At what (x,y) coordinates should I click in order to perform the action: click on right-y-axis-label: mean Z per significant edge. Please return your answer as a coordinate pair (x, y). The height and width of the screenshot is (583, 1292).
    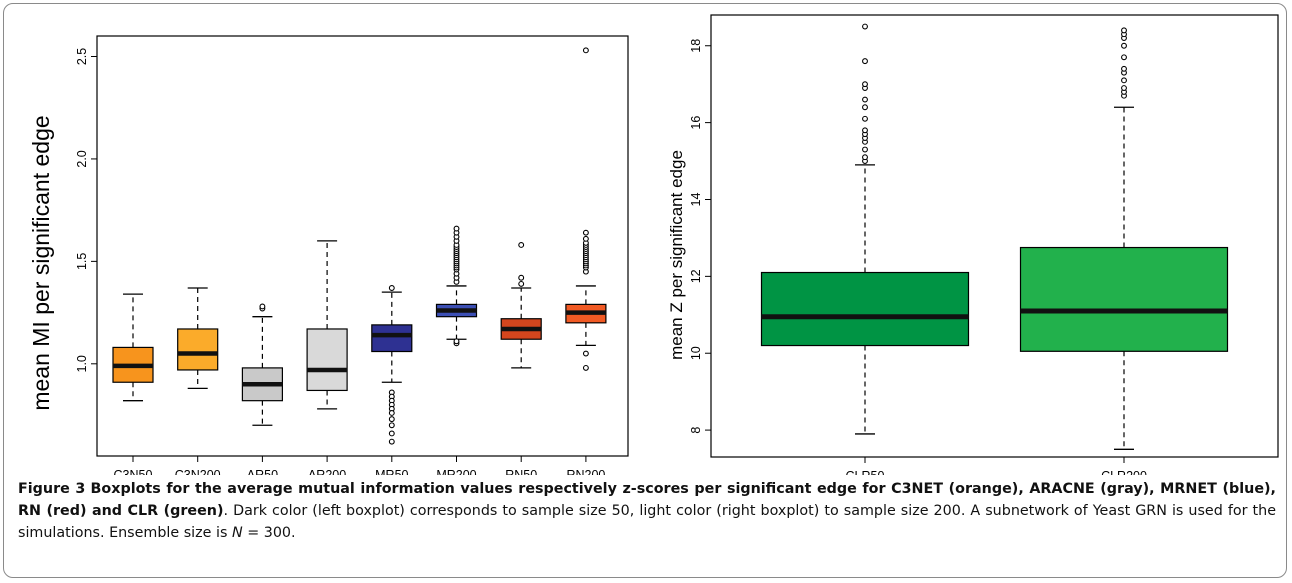
    Looking at the image, I should click on (676, 255).